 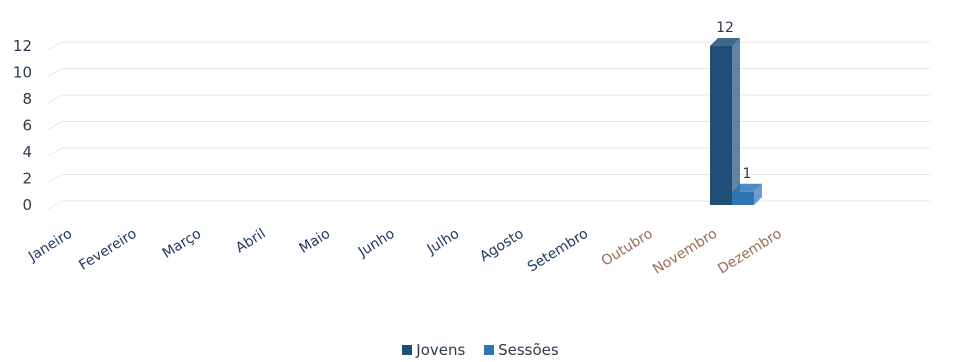 I want to click on x-tick-label: Agosto, so click(x=502, y=245).